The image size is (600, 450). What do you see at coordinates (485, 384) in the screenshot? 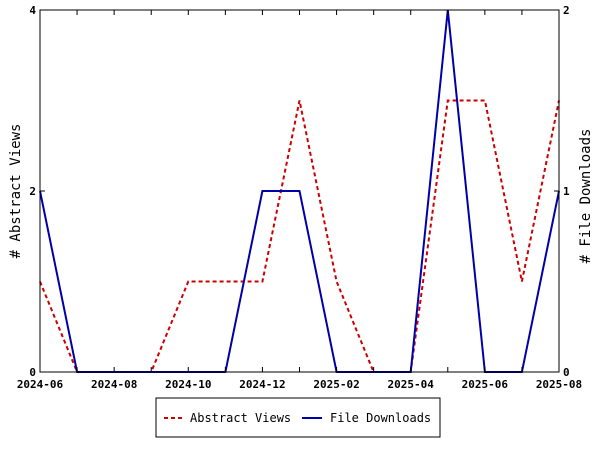
I see `x-tick-label: 2025-06` at bounding box center [485, 384].